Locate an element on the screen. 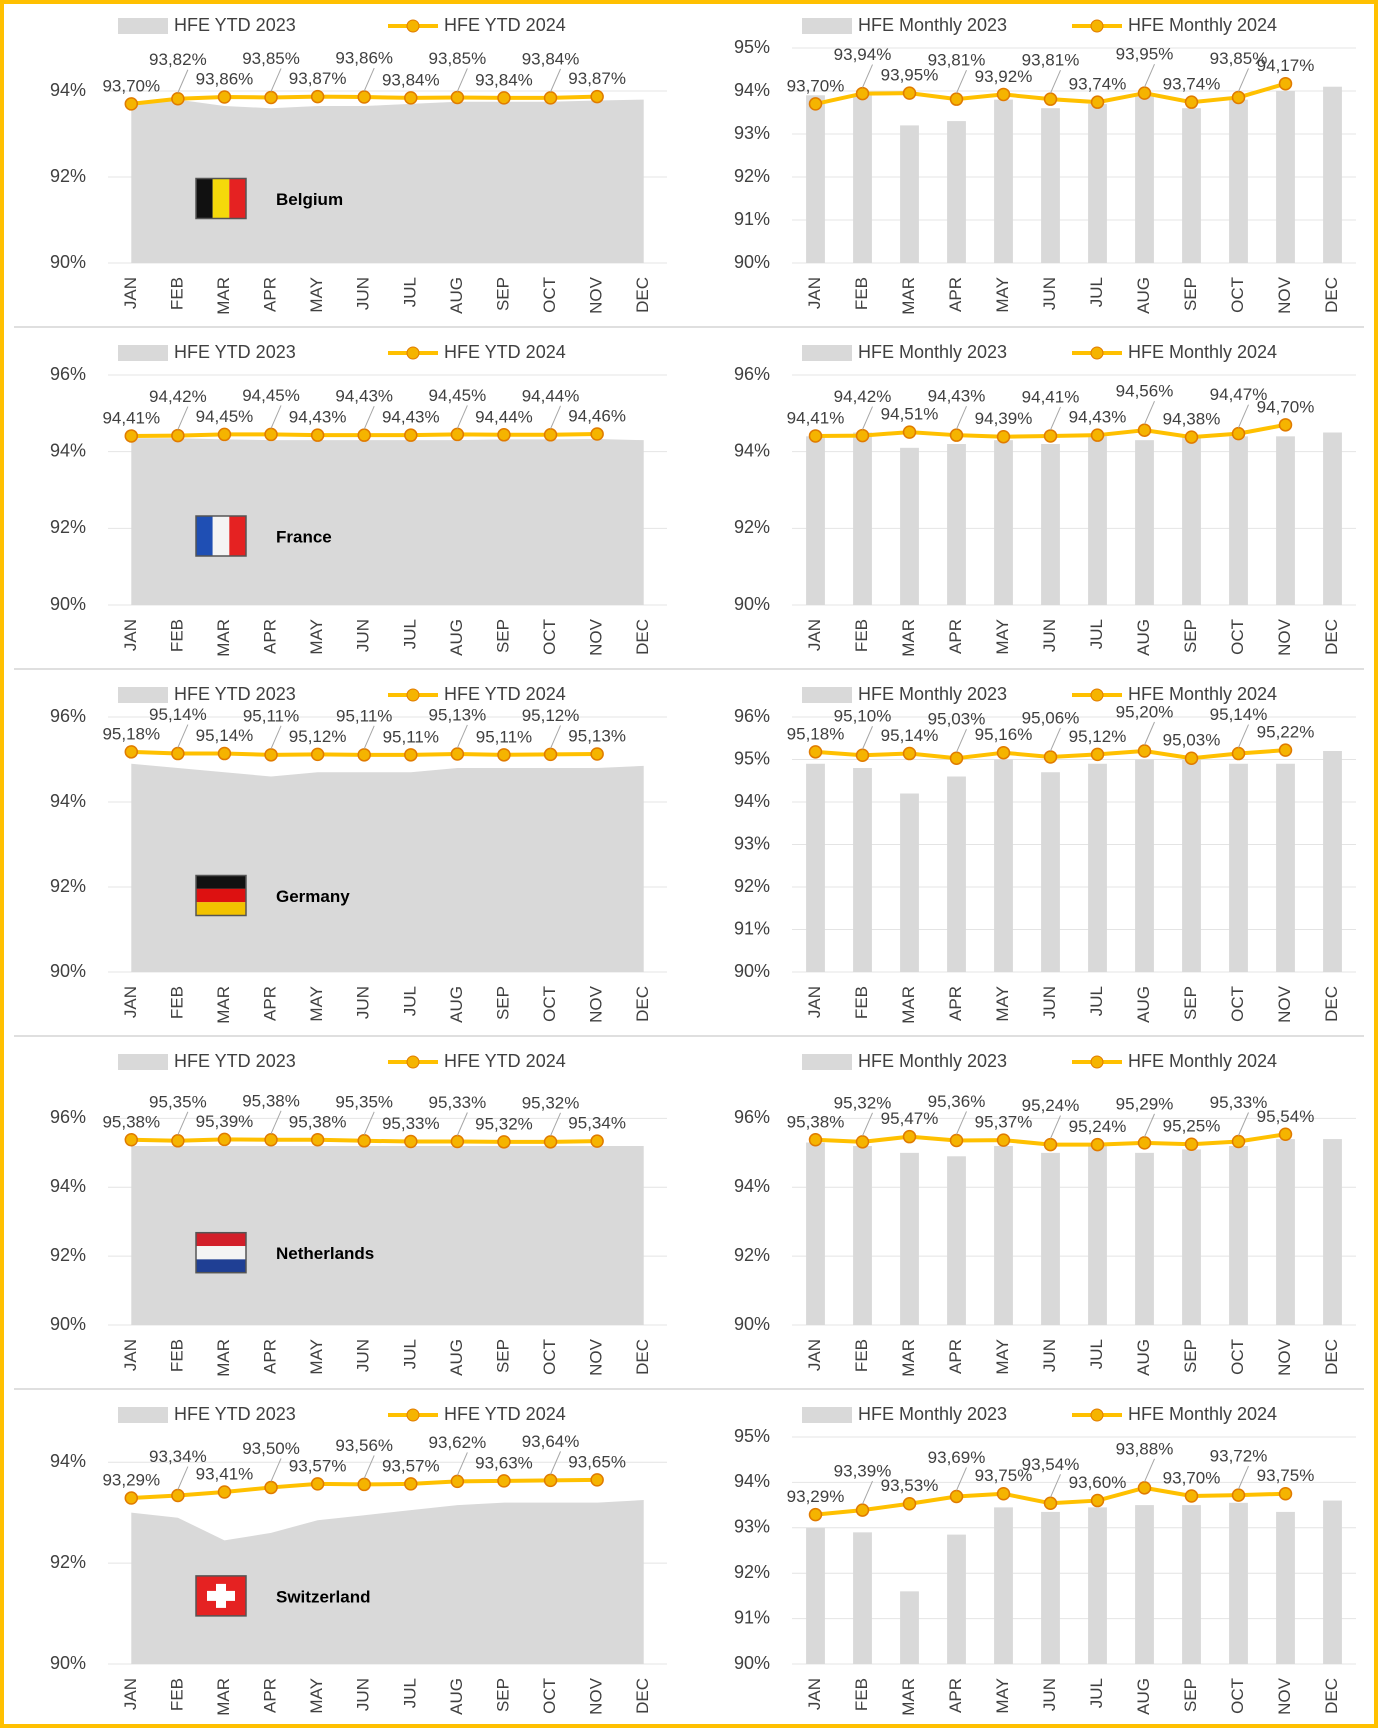  value-label: 94,42% is located at coordinates (863, 396).